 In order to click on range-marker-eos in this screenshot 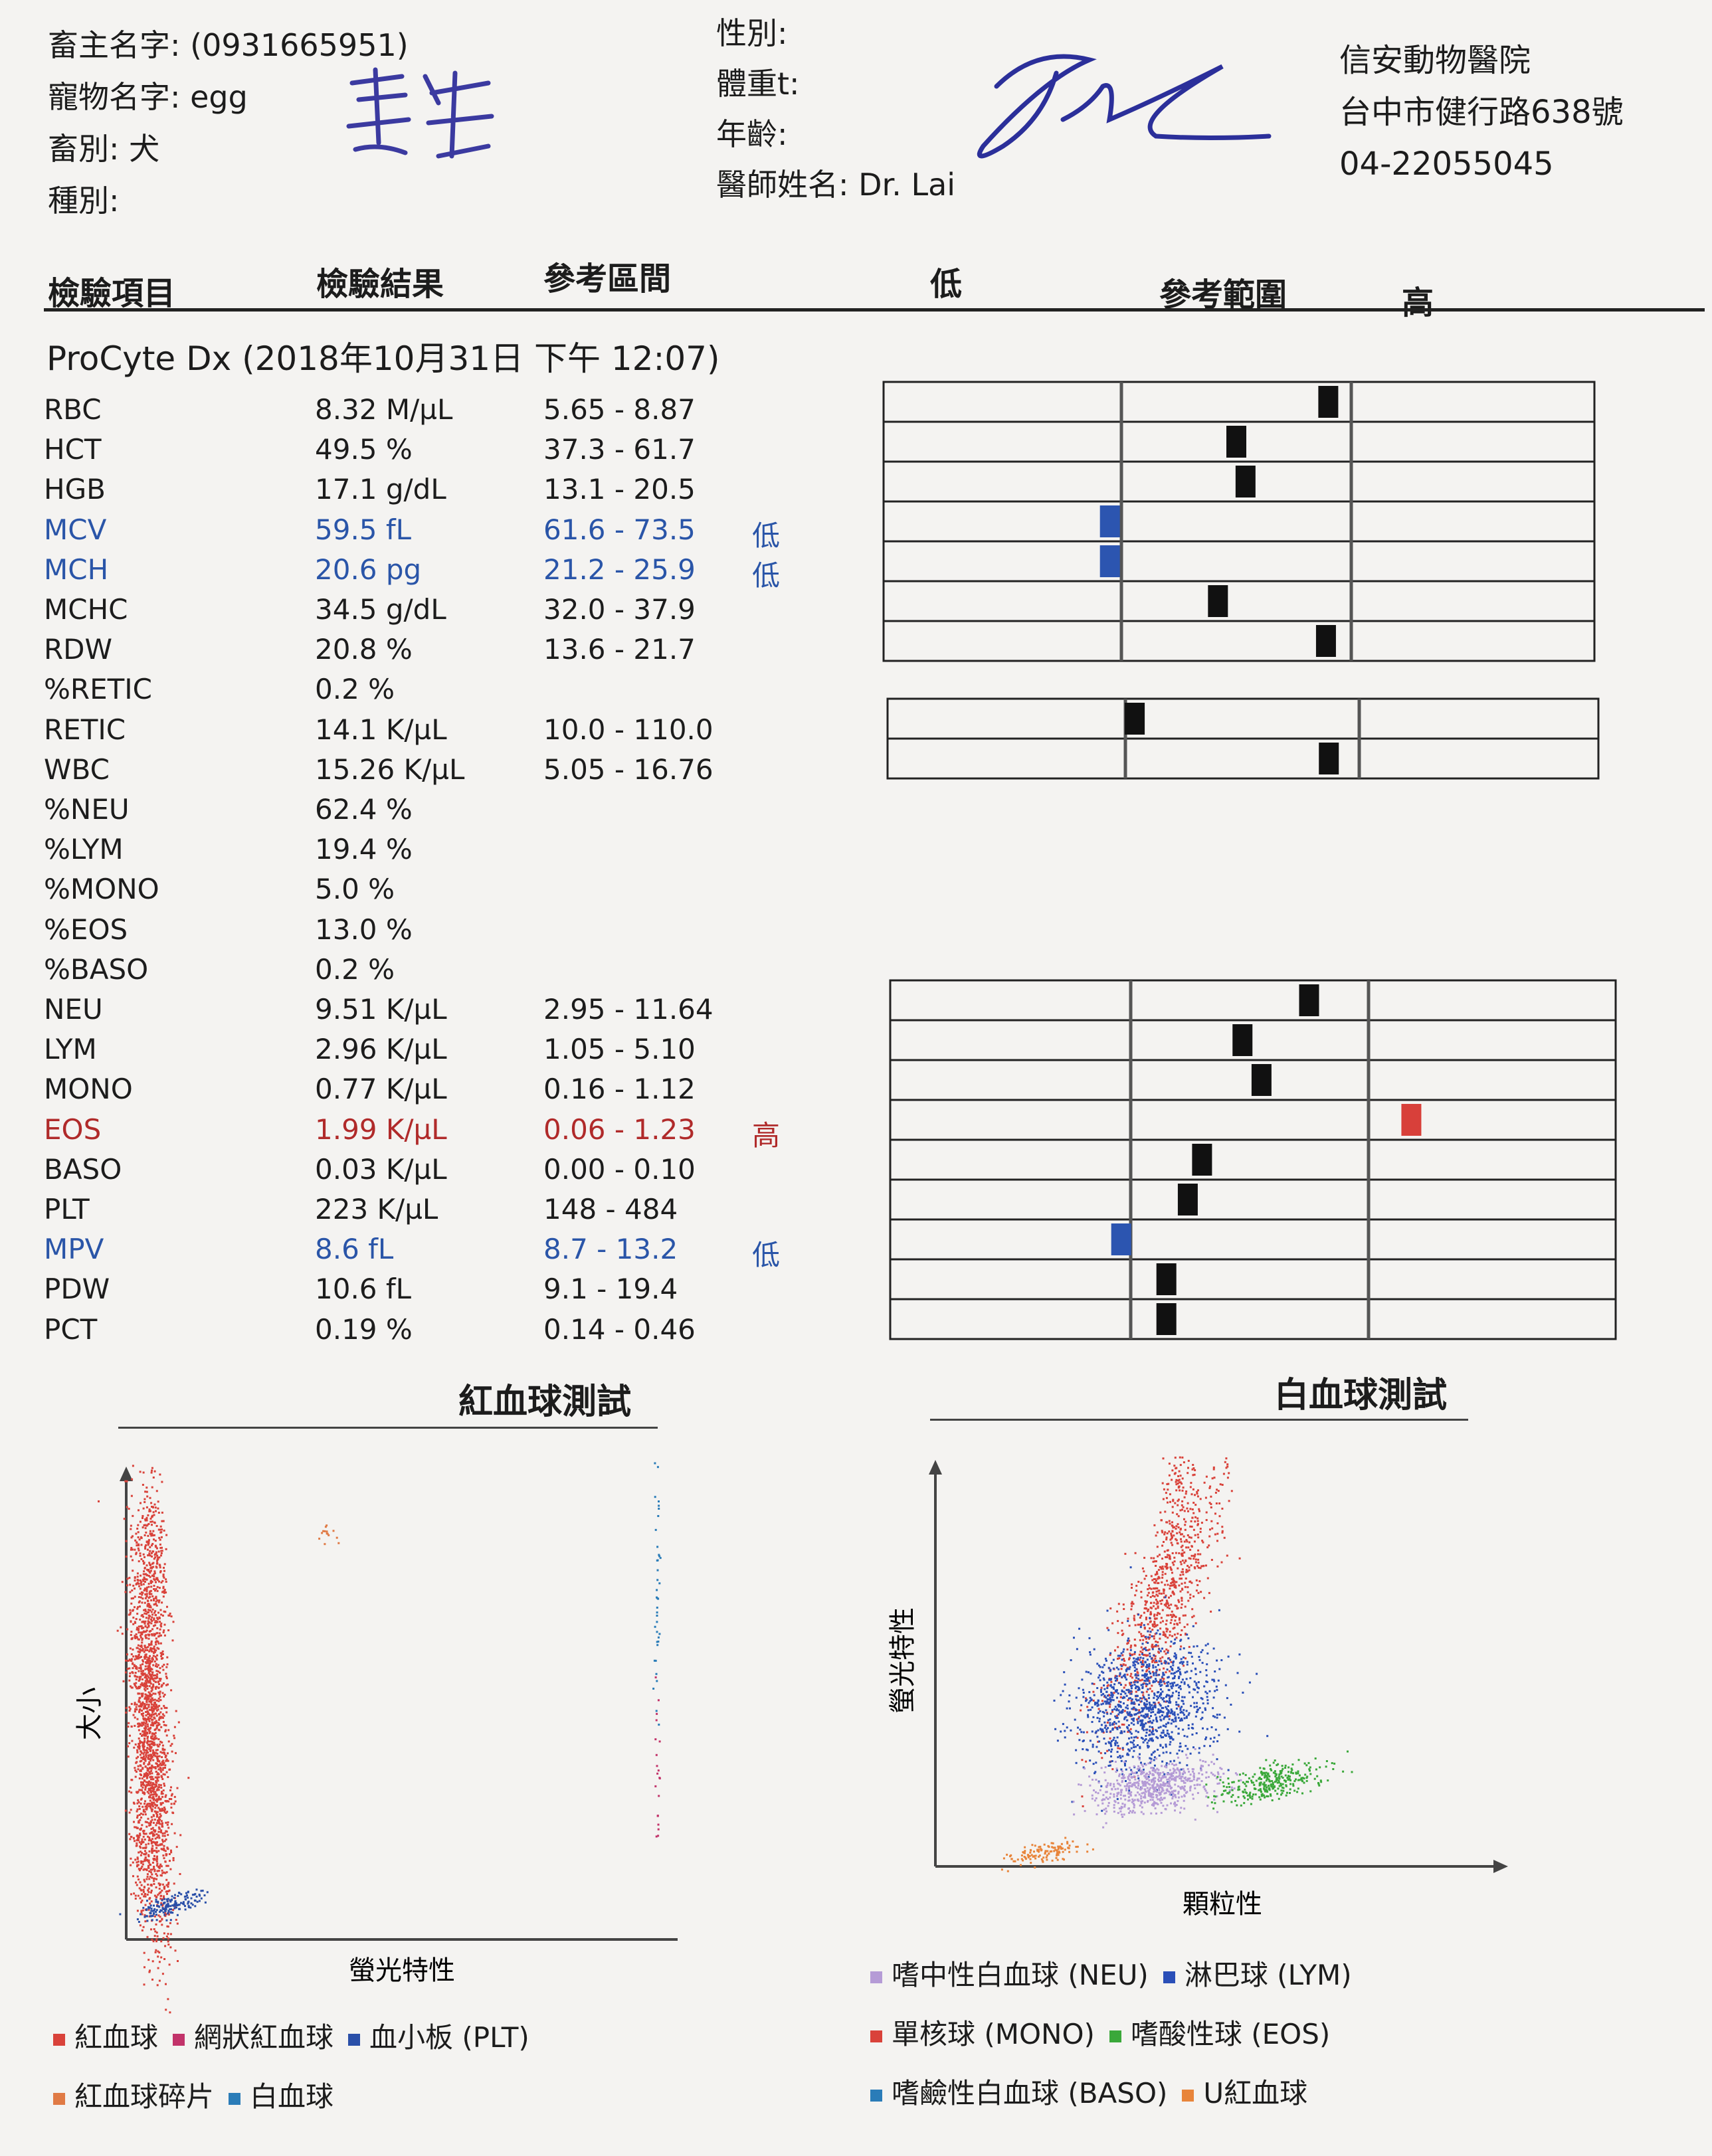, I will do `click(1411, 1120)`.